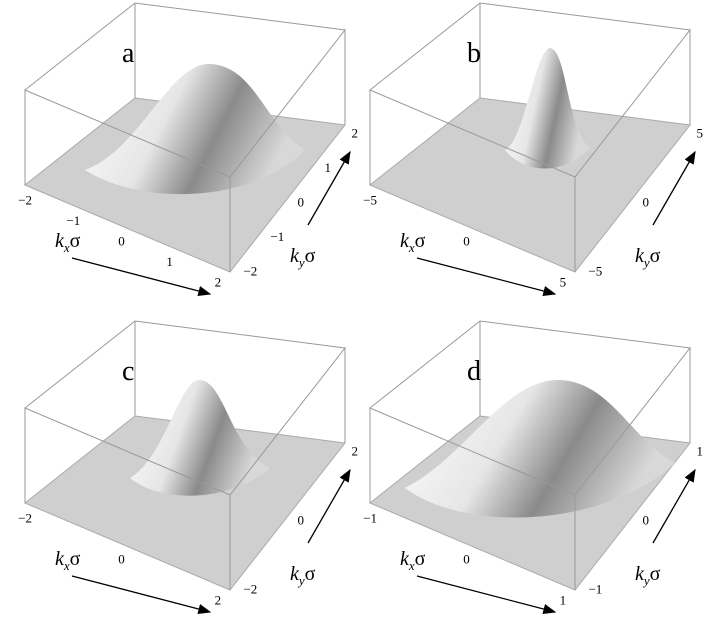 The height and width of the screenshot is (633, 707). I want to click on x-tick-label: 5, so click(563, 281).